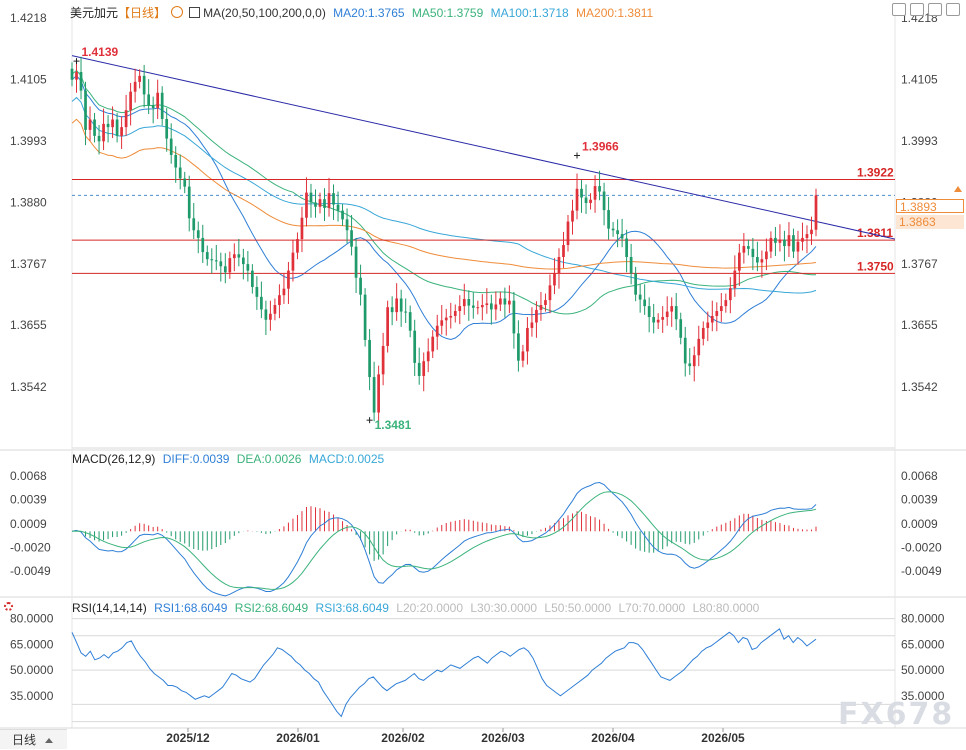 This screenshot has height=750, width=966. I want to click on macd-y-tick-left: 0.0068, so click(28, 476).